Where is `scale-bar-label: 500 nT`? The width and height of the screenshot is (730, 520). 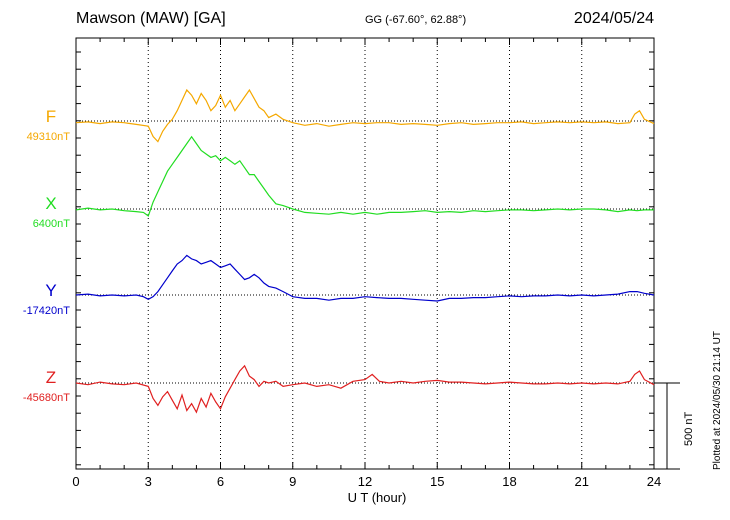 scale-bar-label: 500 nT is located at coordinates (689, 428).